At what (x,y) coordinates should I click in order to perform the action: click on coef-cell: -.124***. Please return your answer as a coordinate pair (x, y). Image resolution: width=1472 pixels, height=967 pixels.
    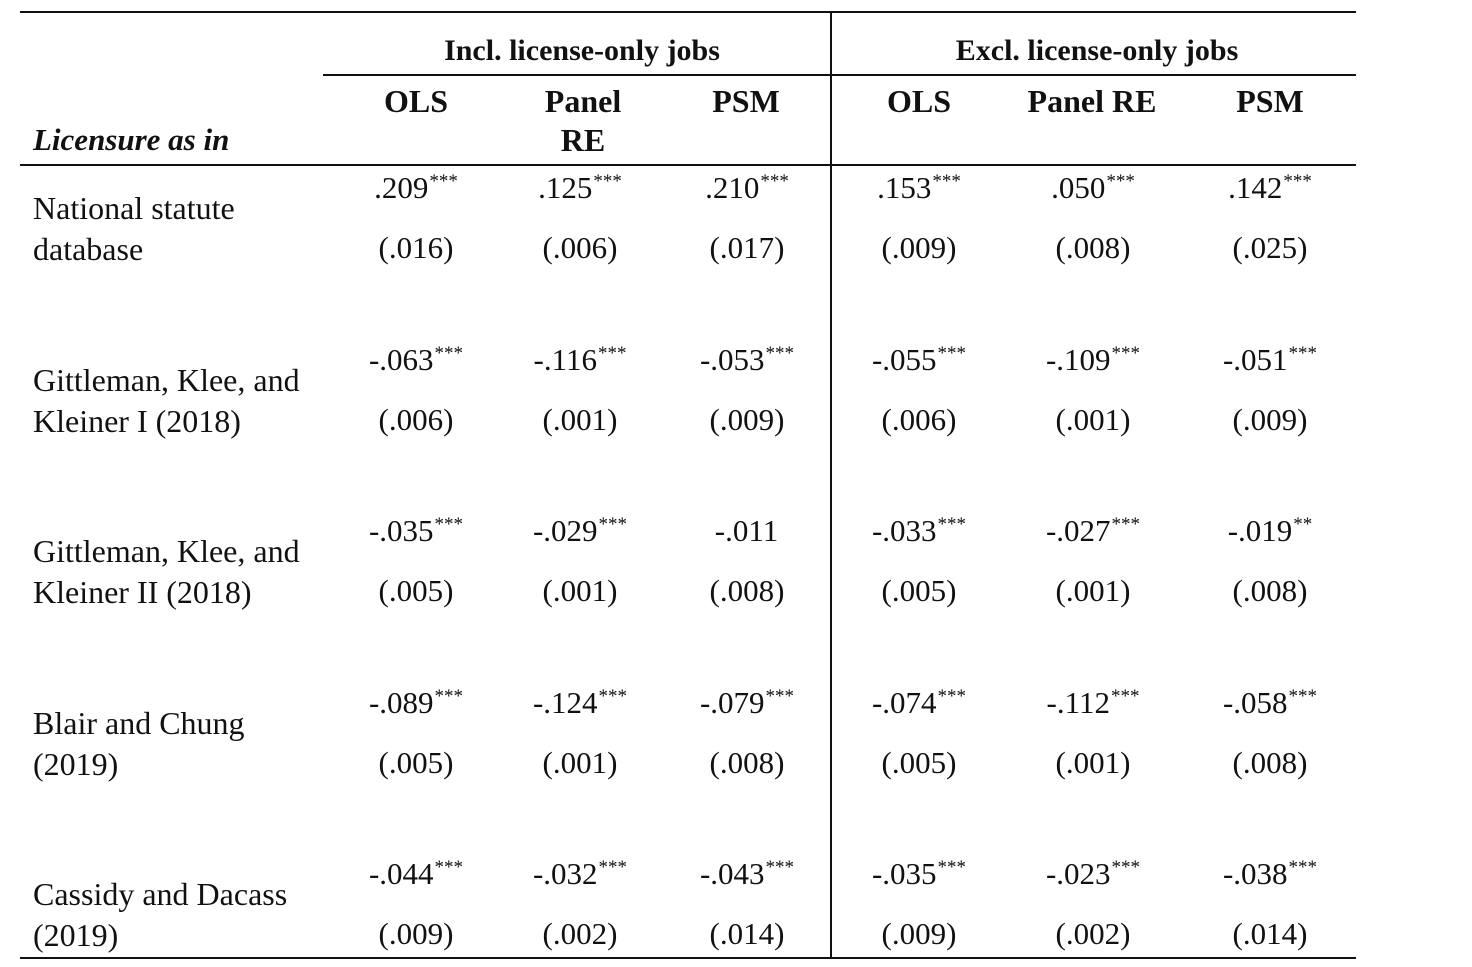
    Looking at the image, I should click on (580, 703).